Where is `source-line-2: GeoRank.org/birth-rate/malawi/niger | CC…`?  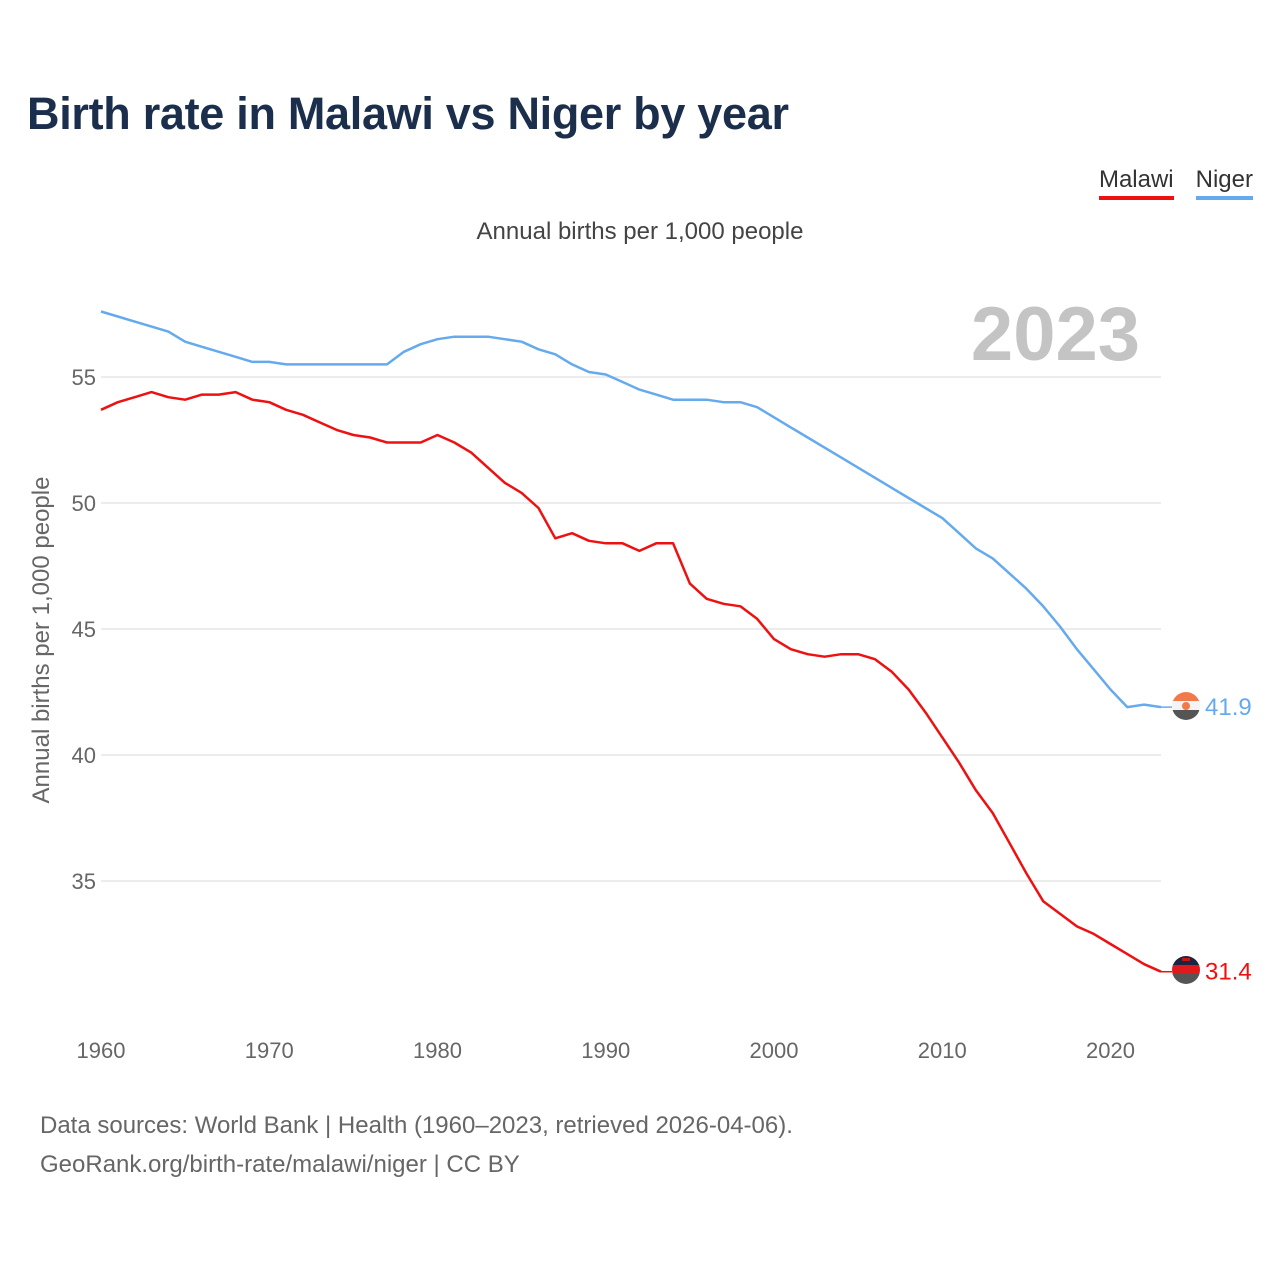 source-line-2: GeoRank.org/birth-rate/malawi/niger | CC… is located at coordinates (280, 1164).